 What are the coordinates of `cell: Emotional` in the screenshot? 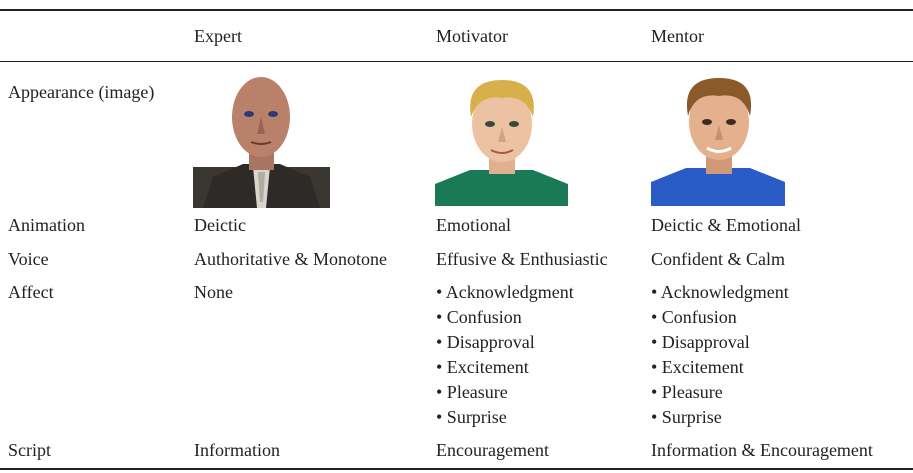 It's located at (473, 225).